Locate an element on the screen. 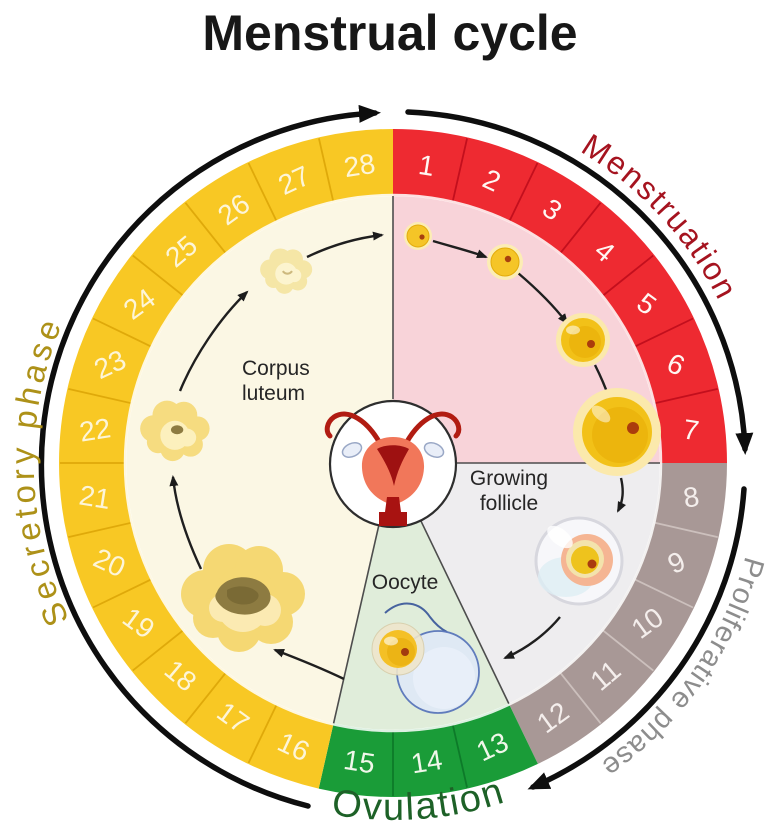 The height and width of the screenshot is (829, 780). day-number-14: 14 is located at coordinates (427, 761).